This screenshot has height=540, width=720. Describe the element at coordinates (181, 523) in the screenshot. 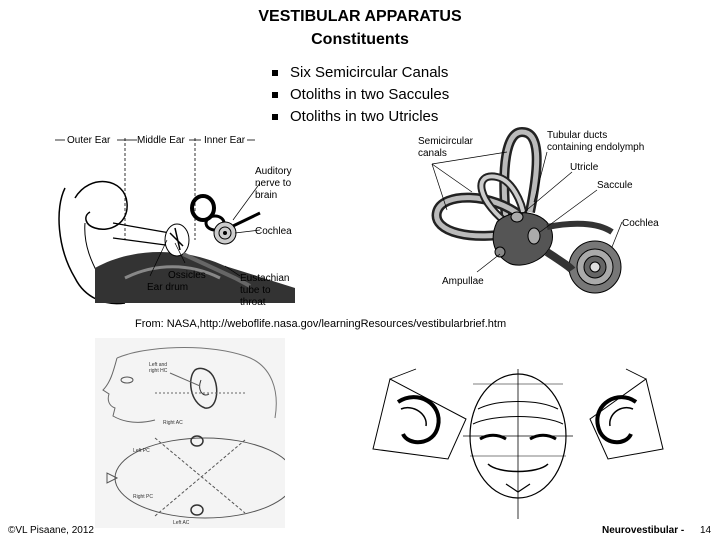

I see `left-ac-label: Left AC` at that location.